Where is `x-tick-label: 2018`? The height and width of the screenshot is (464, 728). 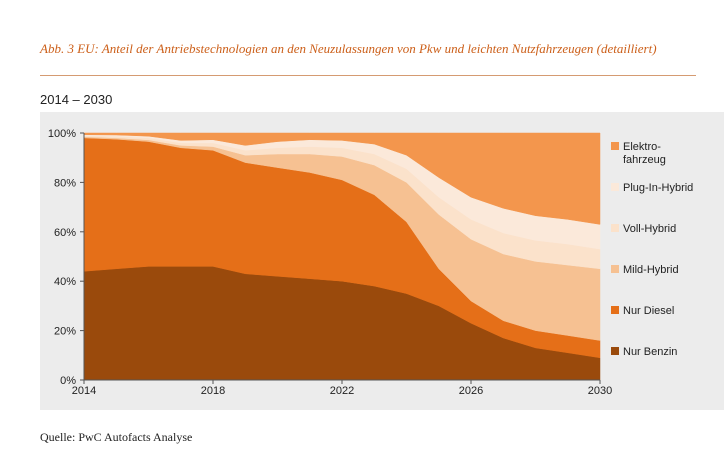 x-tick-label: 2018 is located at coordinates (213, 391).